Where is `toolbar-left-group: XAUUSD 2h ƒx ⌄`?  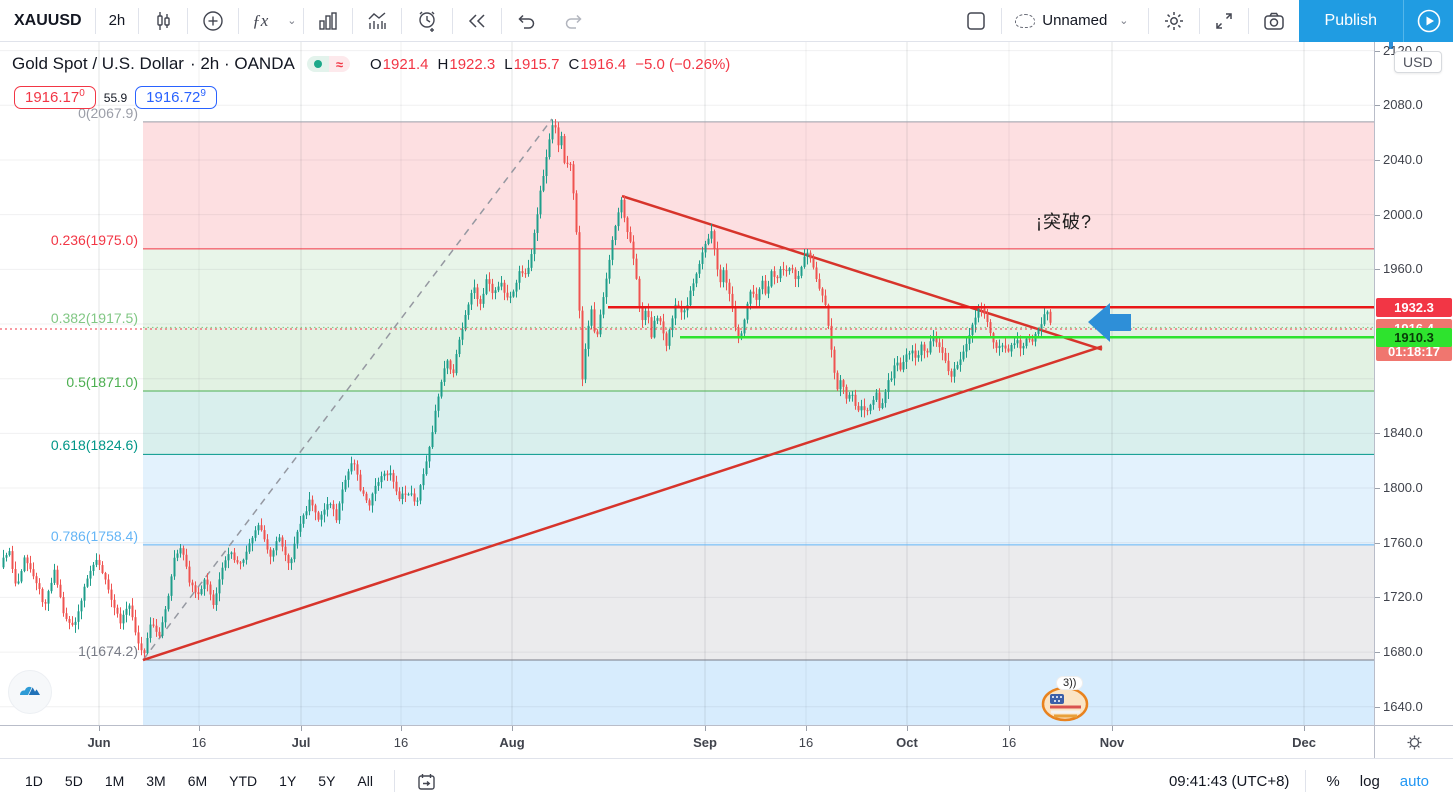
toolbar-left-group: XAUUSD 2h ƒx ⌄ is located at coordinates (299, 20).